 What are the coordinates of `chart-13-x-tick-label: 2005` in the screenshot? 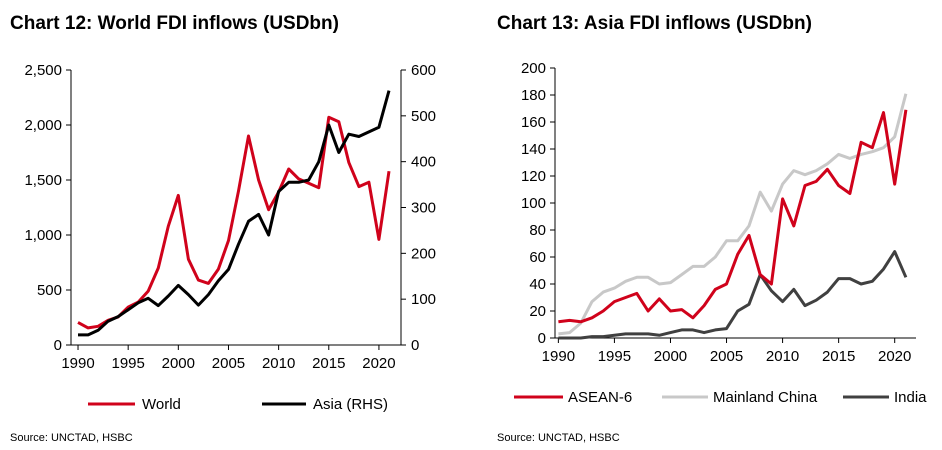 It's located at (726, 356).